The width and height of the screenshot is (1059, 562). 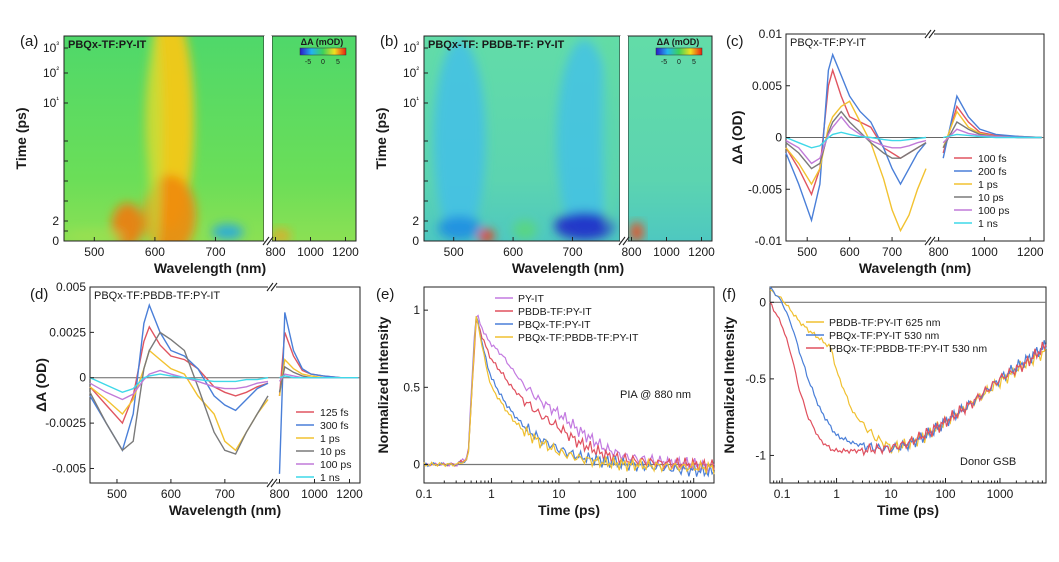 What do you see at coordinates (569, 510) in the screenshot?
I see `kinetics-e-xlabel: Time (ps)` at bounding box center [569, 510].